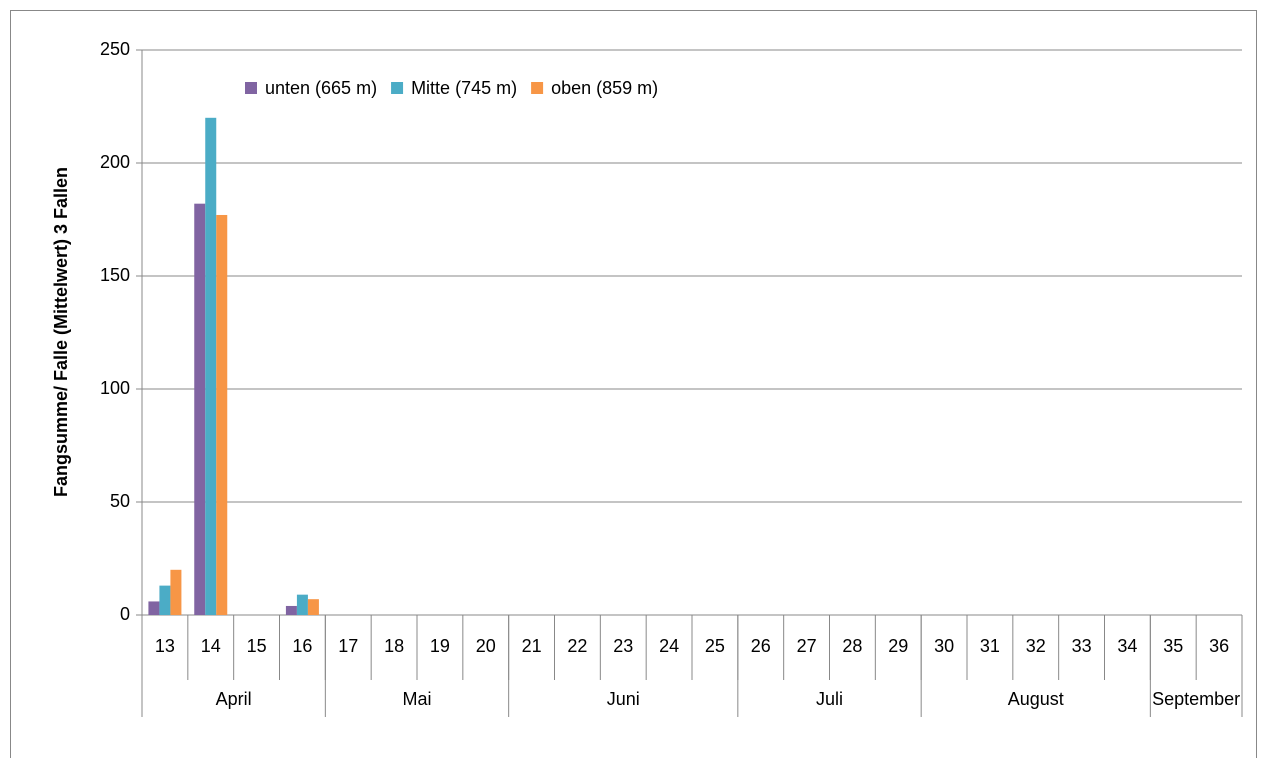  I want to click on x-tick-label: 36, so click(1219, 646).